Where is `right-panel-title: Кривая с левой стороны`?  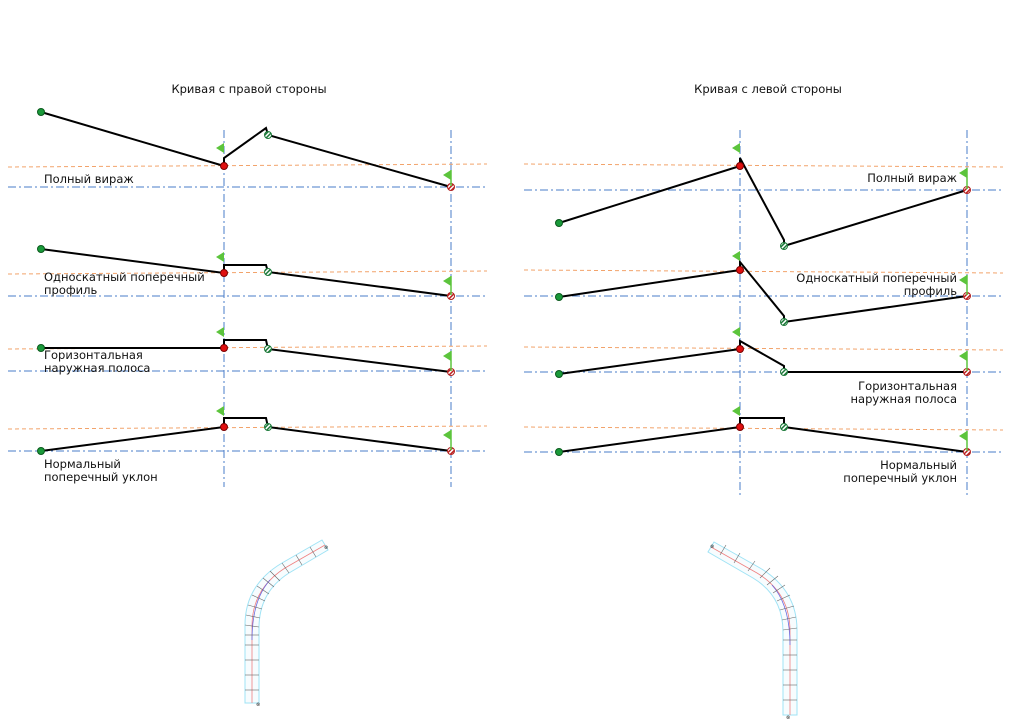
right-panel-title: Кривая с левой стороны is located at coordinates (768, 89).